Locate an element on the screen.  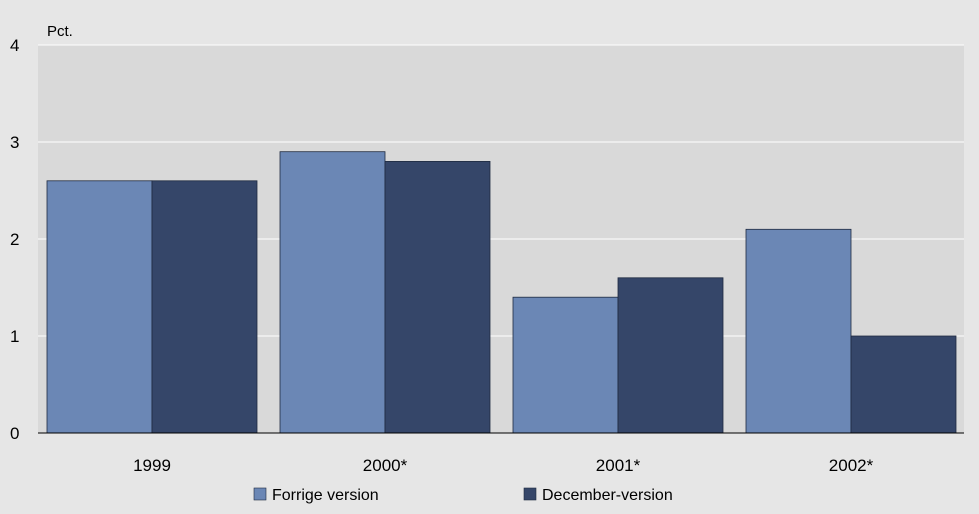
x-axis-ticks: 1999 2000* 2001* 2002* is located at coordinates (503, 465).